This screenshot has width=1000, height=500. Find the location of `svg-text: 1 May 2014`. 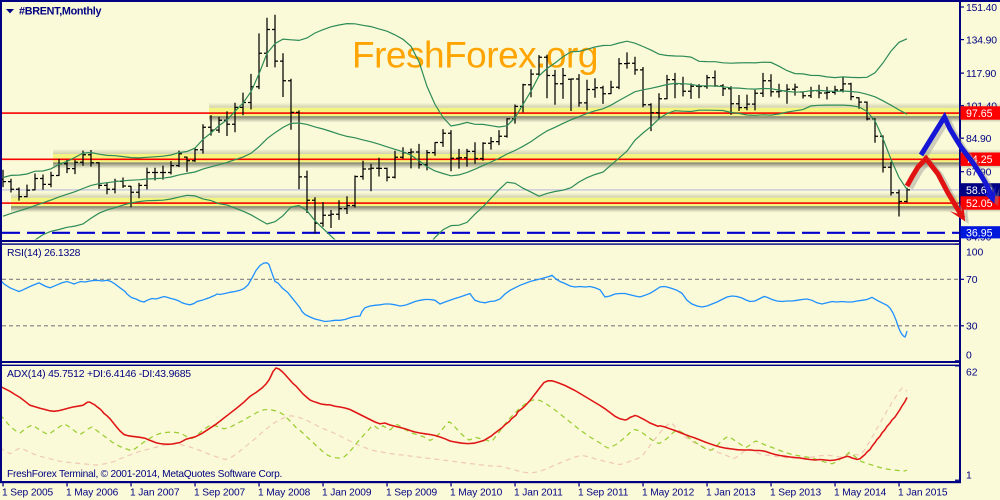

svg-text: 1 May 2014 is located at coordinates (860, 493).